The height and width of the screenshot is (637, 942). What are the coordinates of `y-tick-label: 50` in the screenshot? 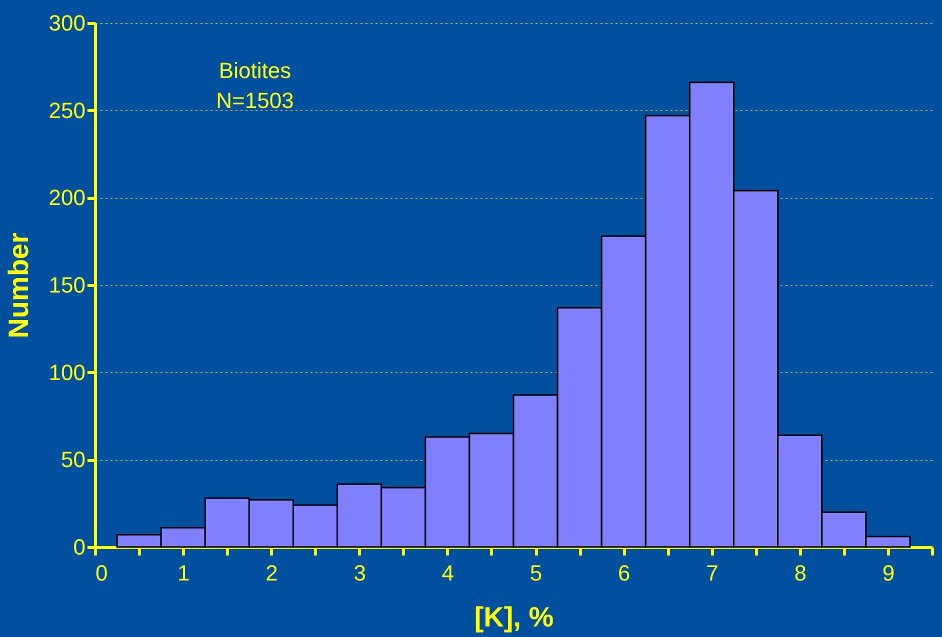 It's located at (73, 459).